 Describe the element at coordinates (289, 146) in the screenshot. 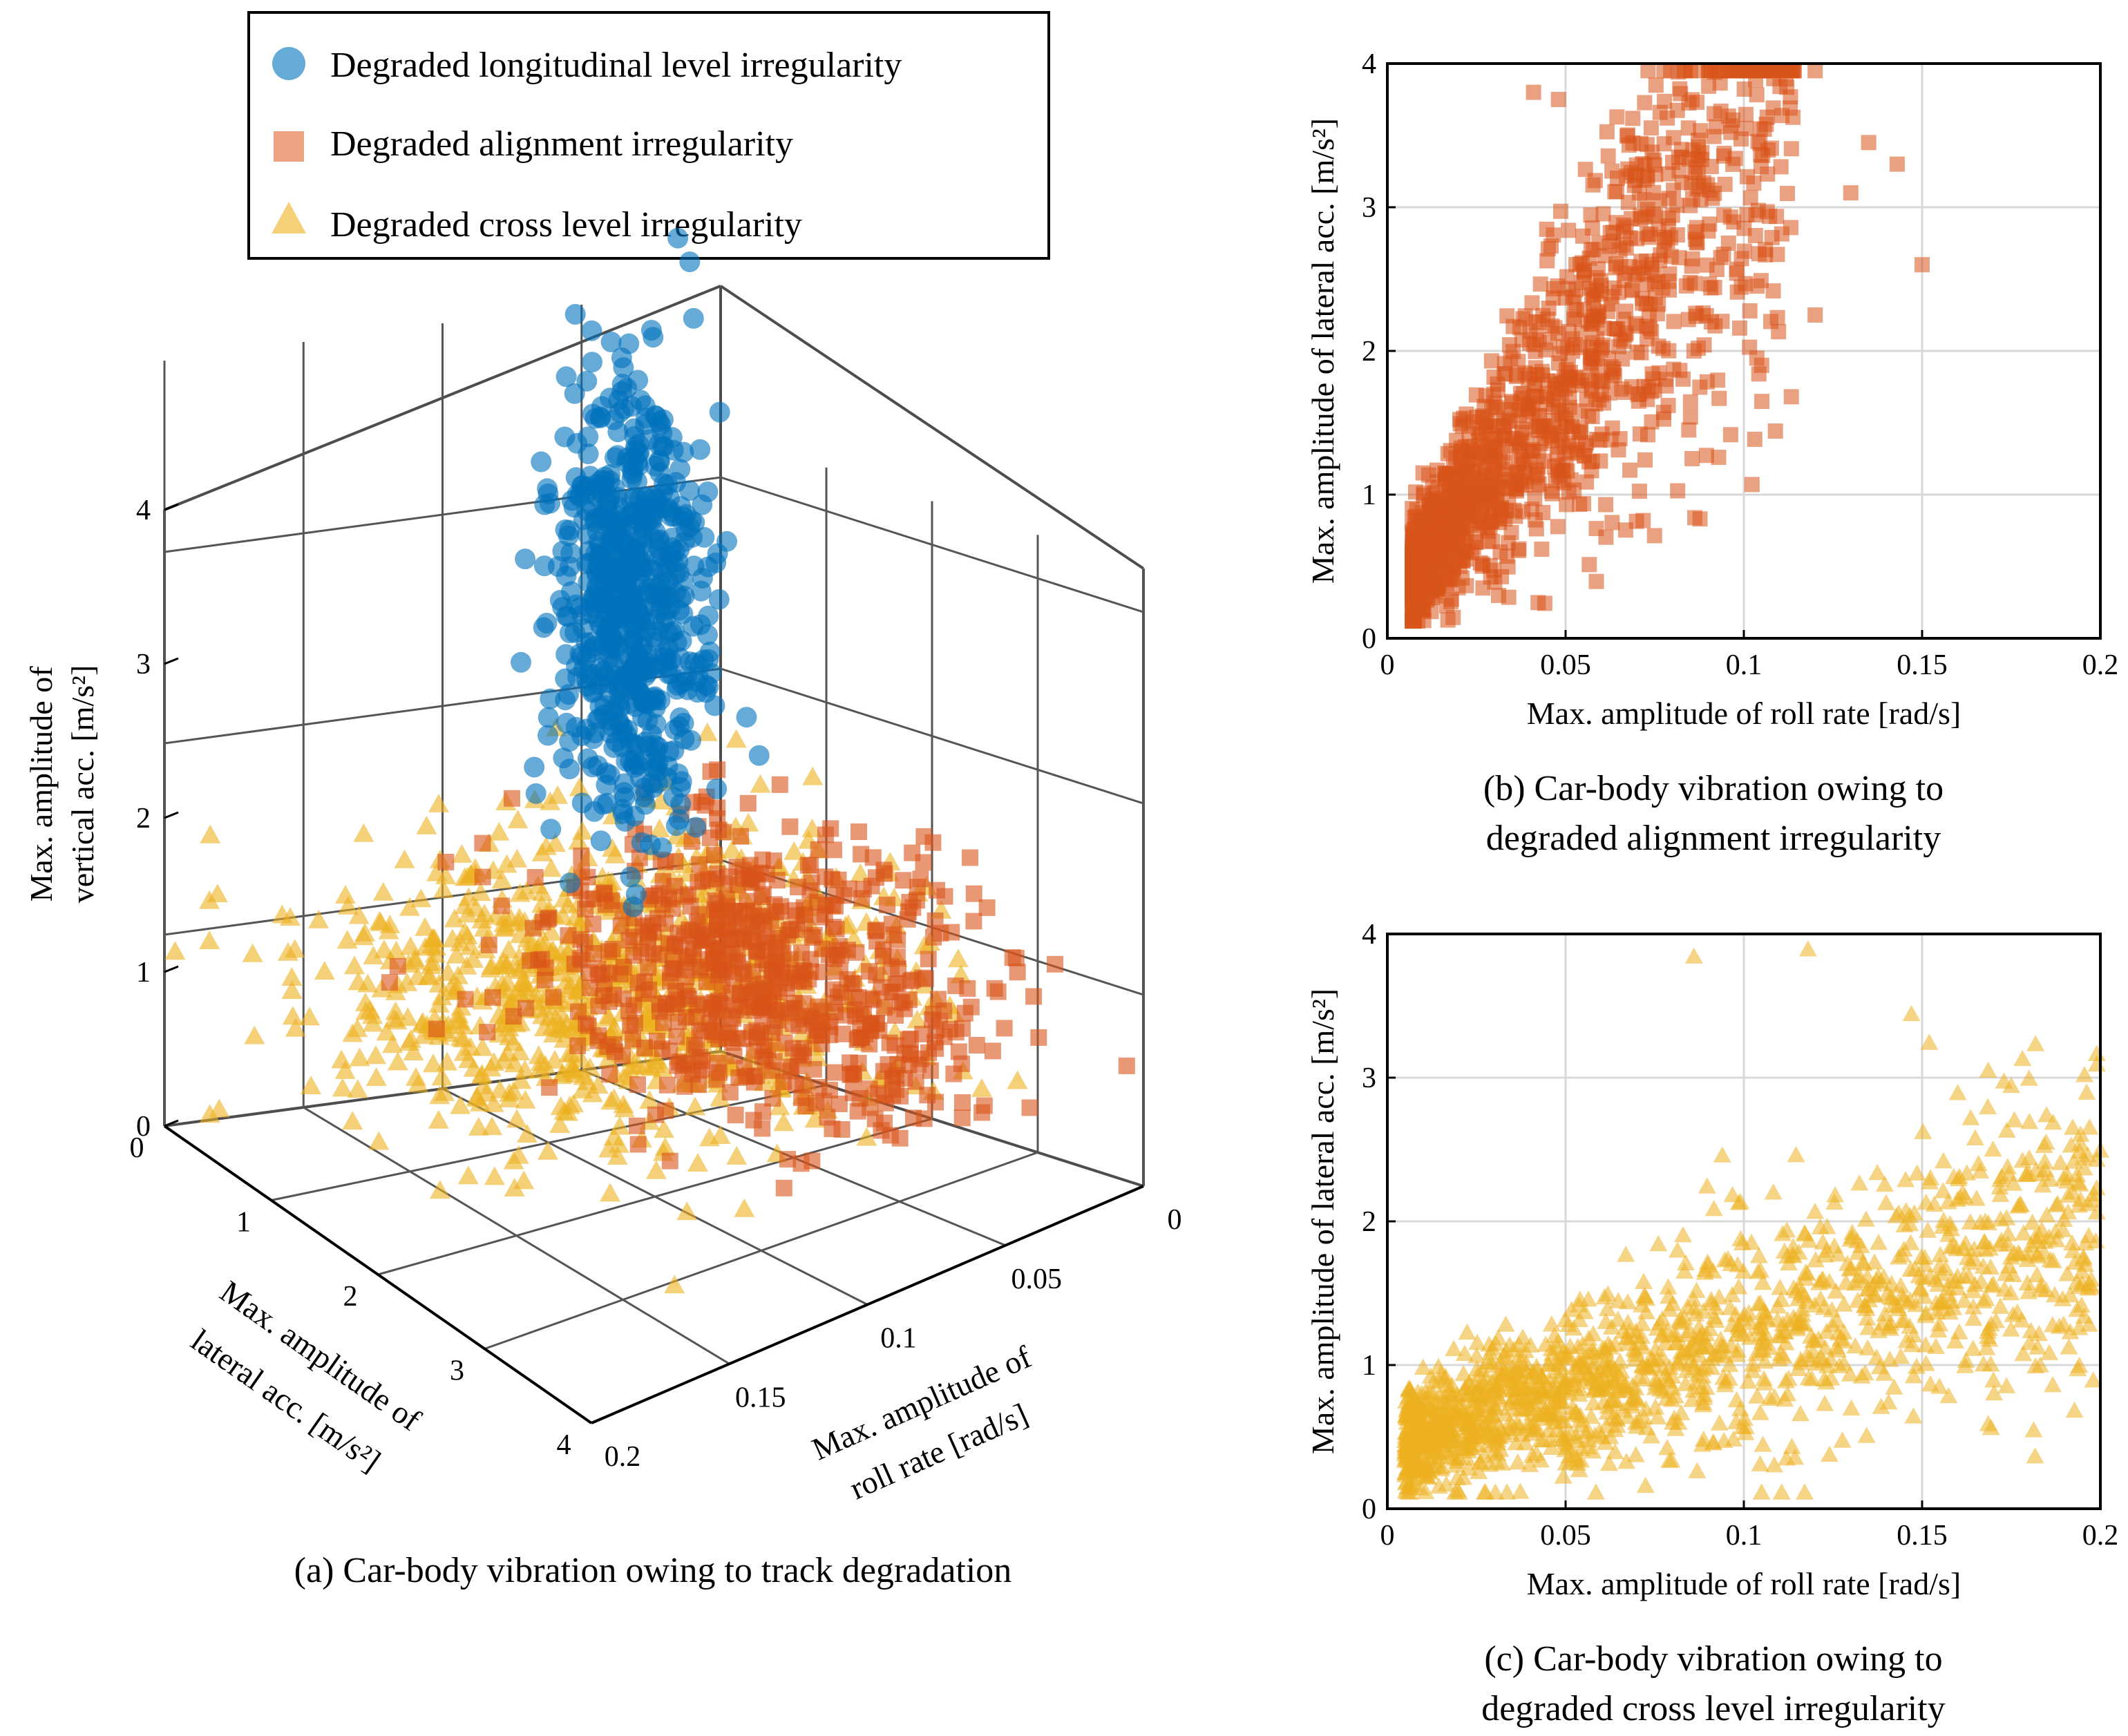

I see `legend-marker-alignment` at that location.